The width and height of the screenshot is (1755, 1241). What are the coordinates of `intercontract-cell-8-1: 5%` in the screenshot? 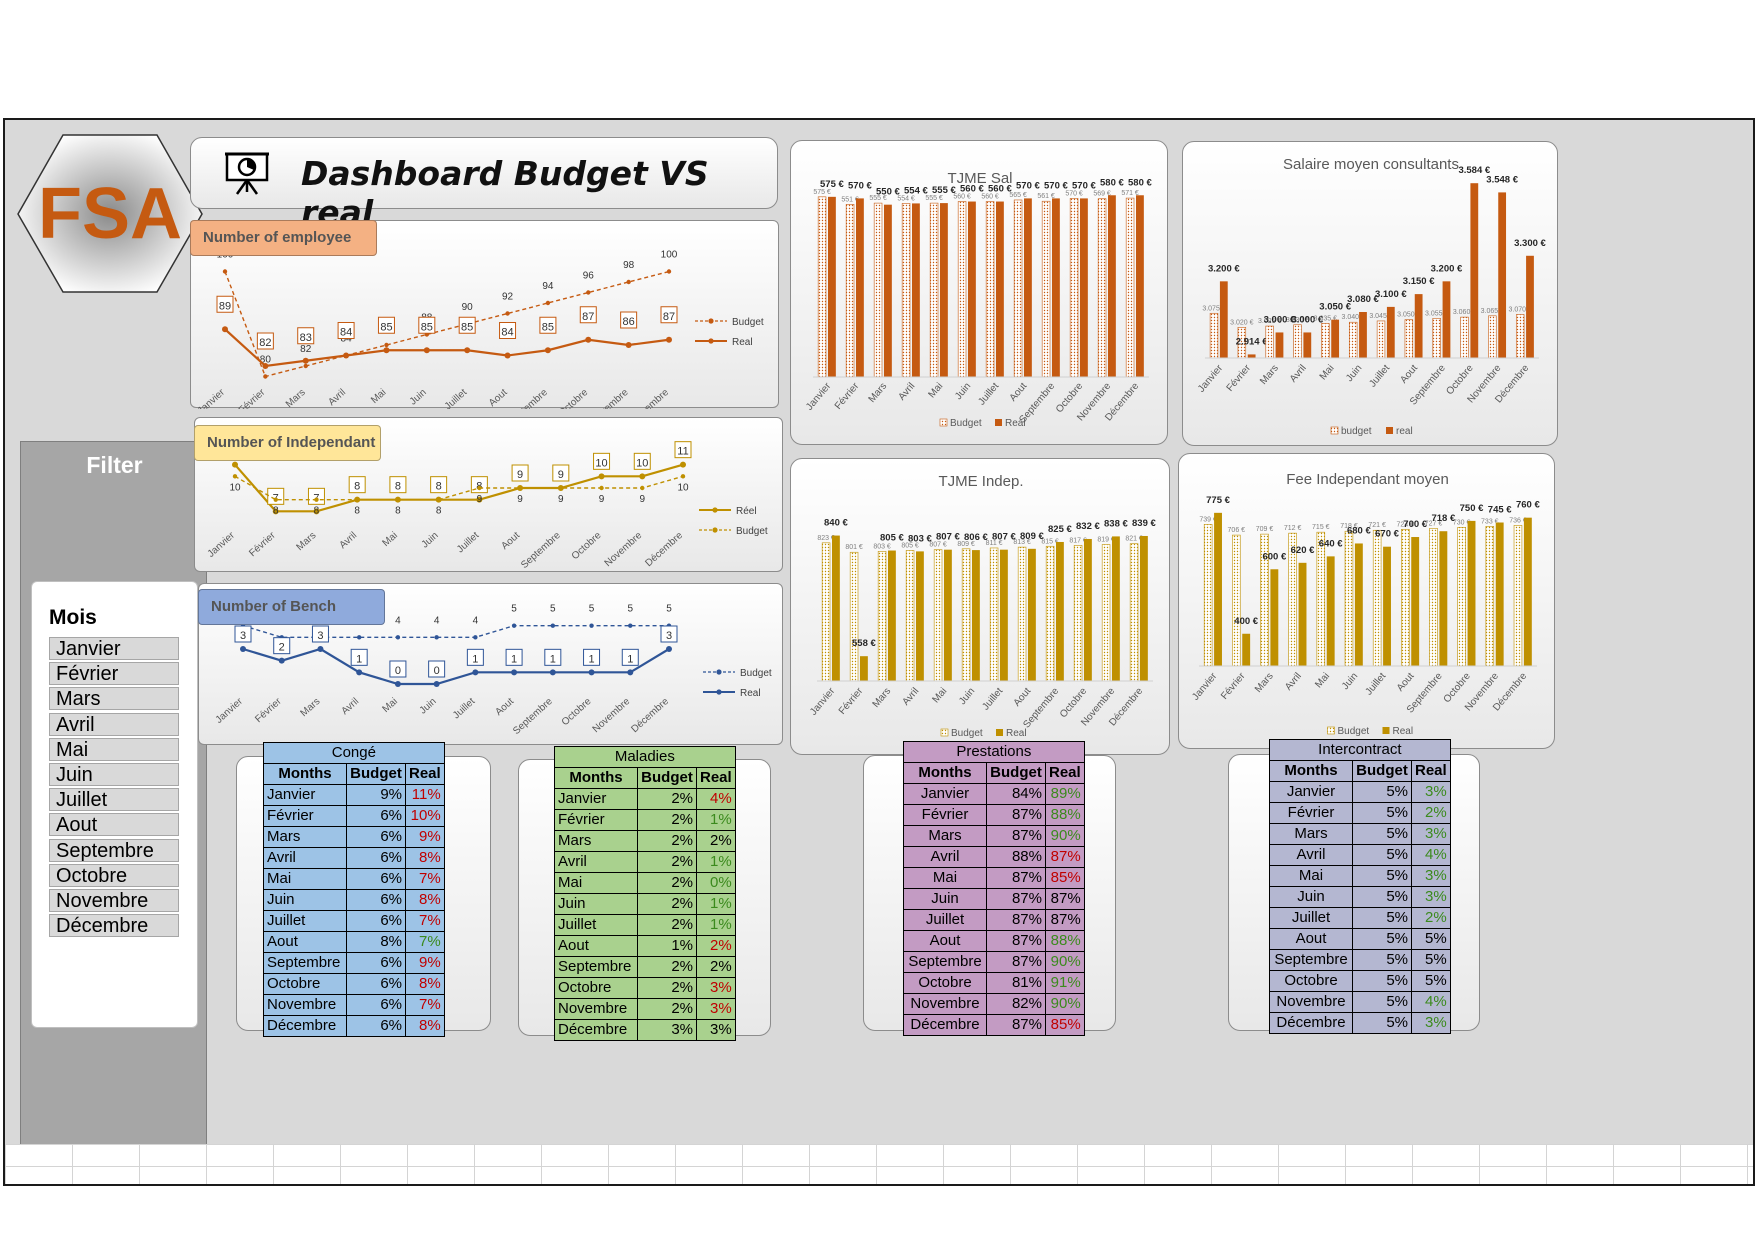 It's located at (1382, 960).